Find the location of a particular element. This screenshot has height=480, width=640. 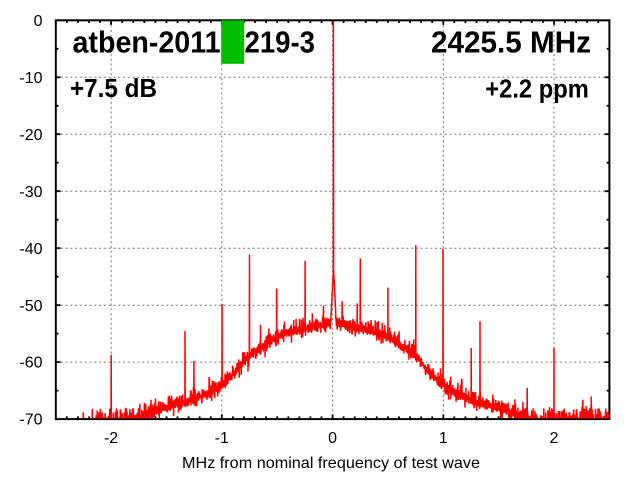

svg-text: 2 is located at coordinates (554, 438).